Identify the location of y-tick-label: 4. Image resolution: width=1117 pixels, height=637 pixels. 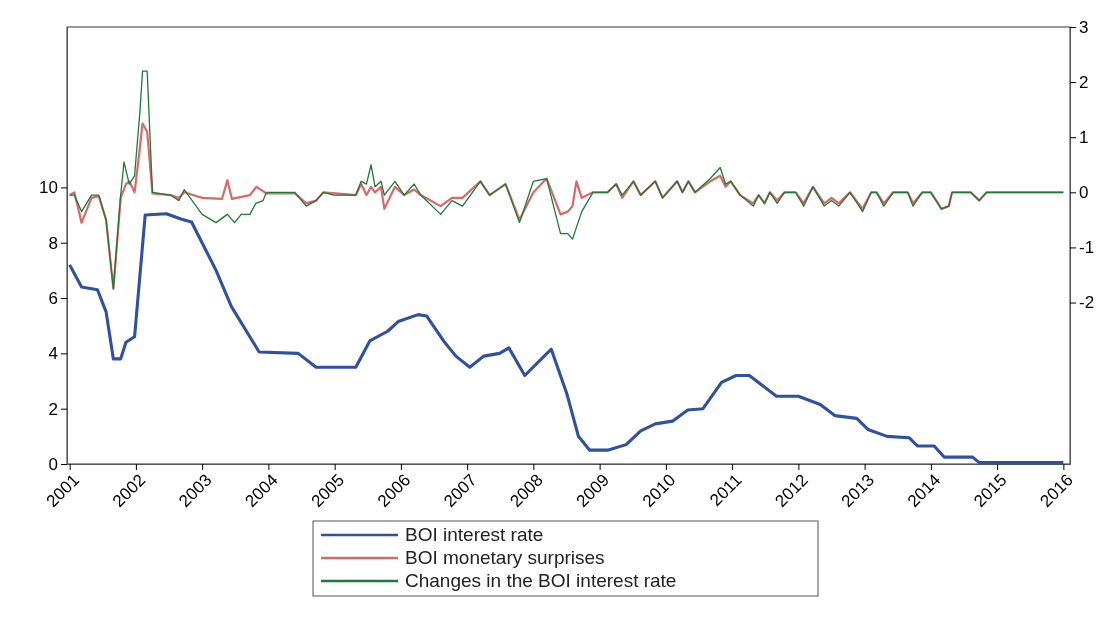
(53, 354).